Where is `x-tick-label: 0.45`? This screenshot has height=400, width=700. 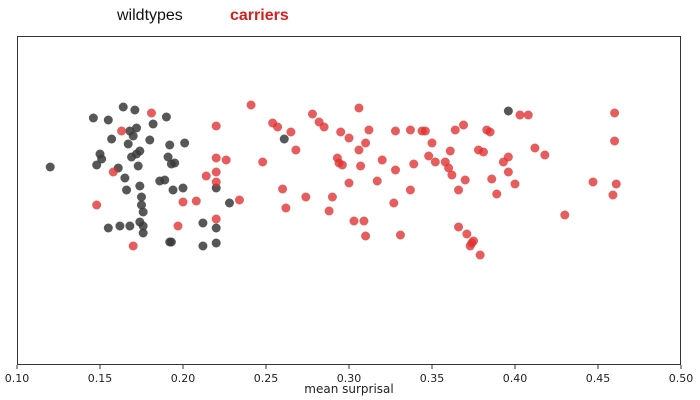 x-tick-label: 0.45 is located at coordinates (598, 378).